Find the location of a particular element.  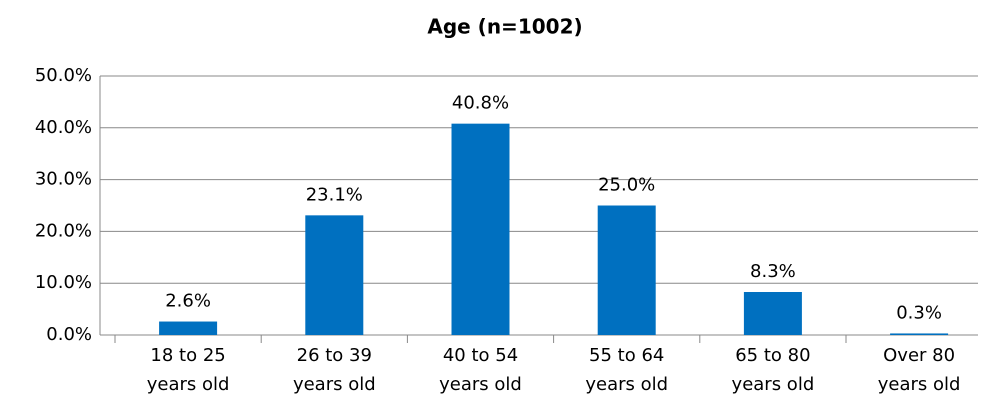

x-tick-label: 40 to 54 years old is located at coordinates (480, 370).